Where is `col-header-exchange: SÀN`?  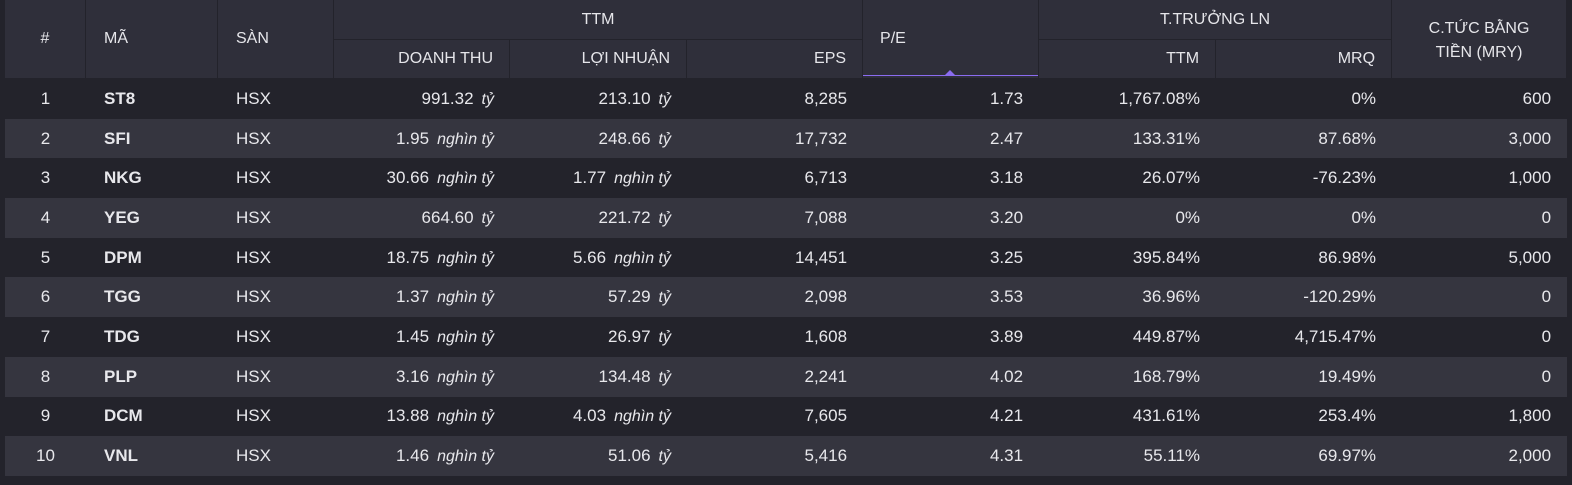 col-header-exchange: SÀN is located at coordinates (276, 39).